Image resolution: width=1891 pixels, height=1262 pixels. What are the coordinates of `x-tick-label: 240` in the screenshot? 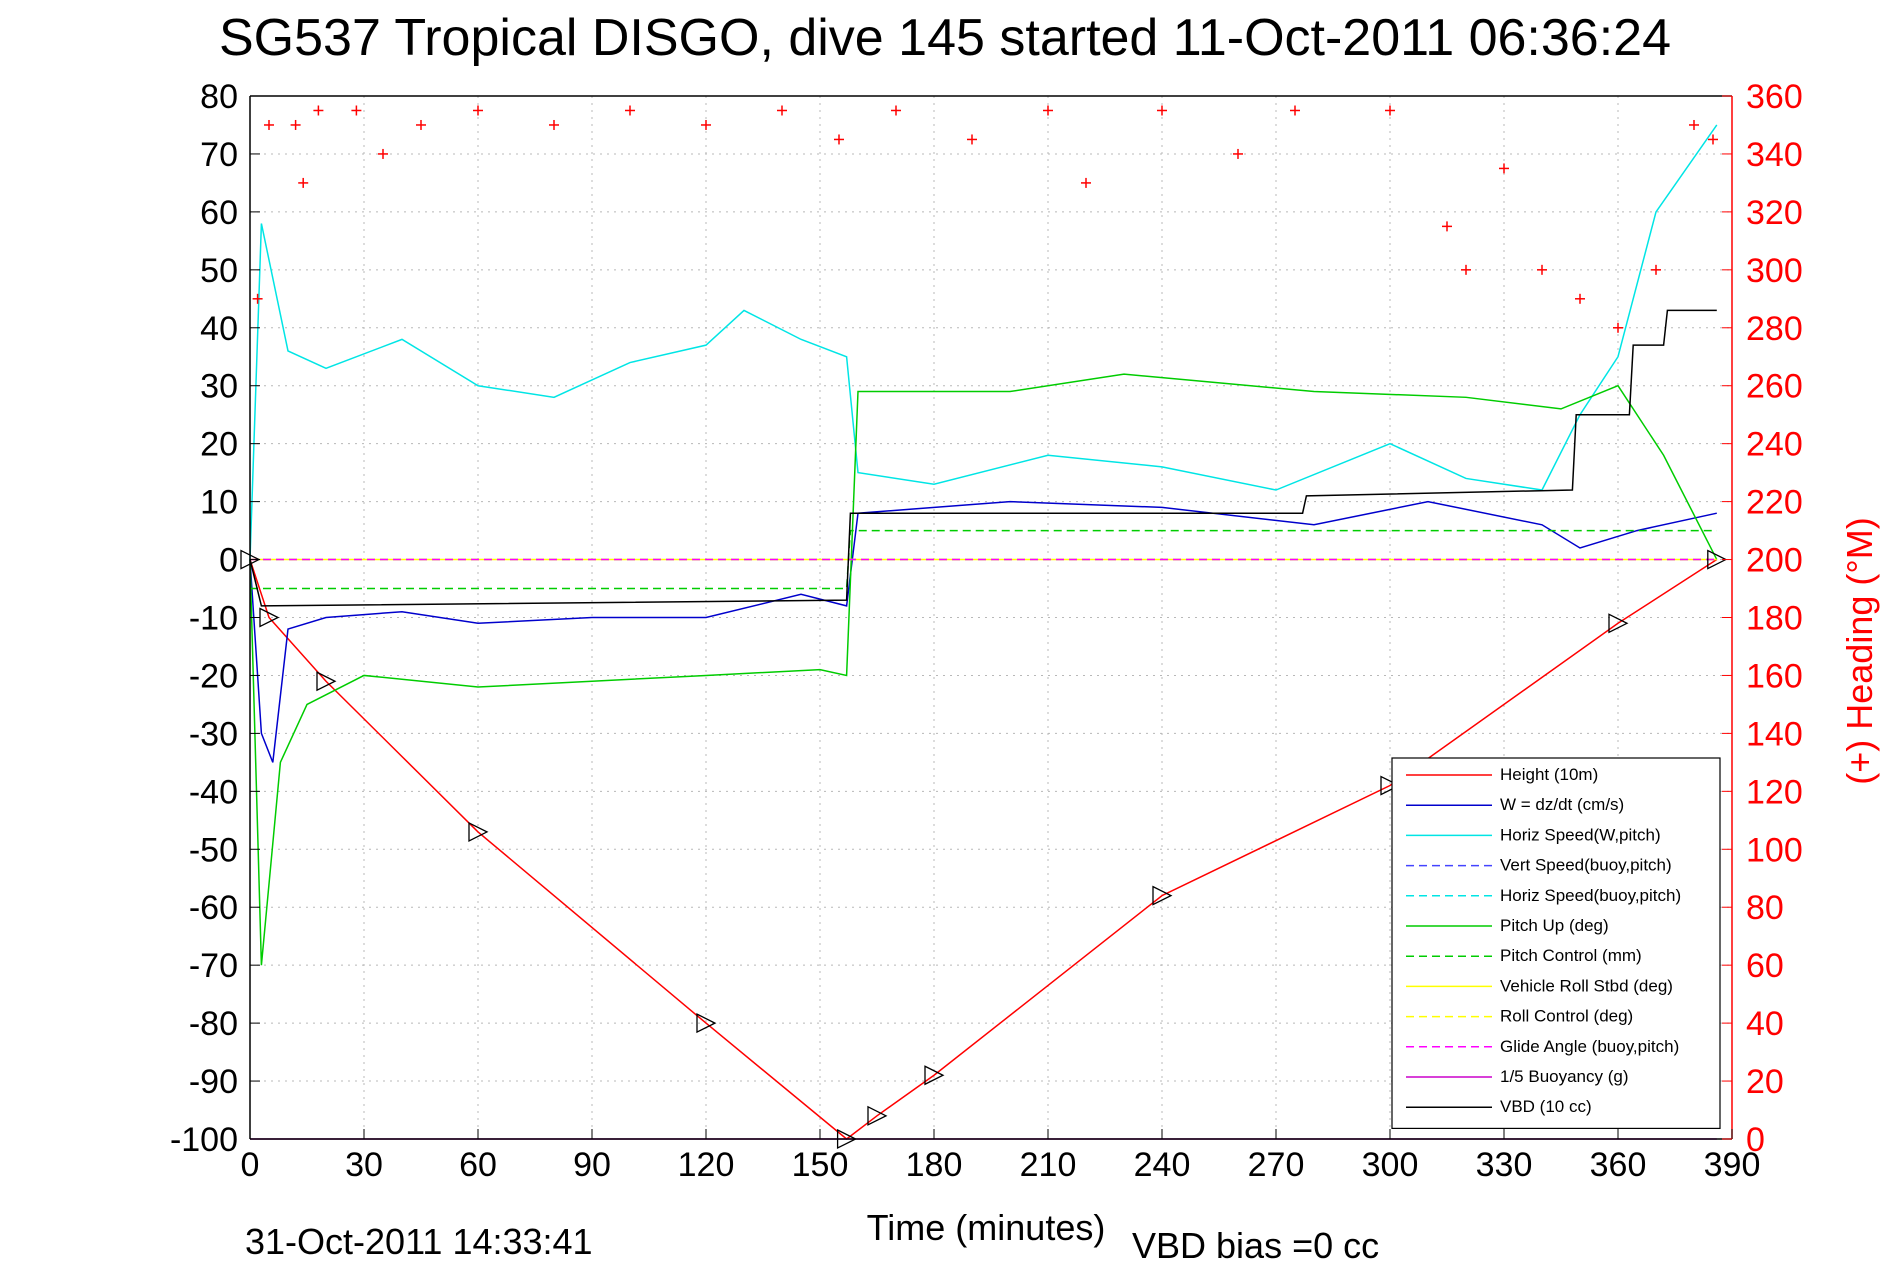 It's located at (1162, 1165).